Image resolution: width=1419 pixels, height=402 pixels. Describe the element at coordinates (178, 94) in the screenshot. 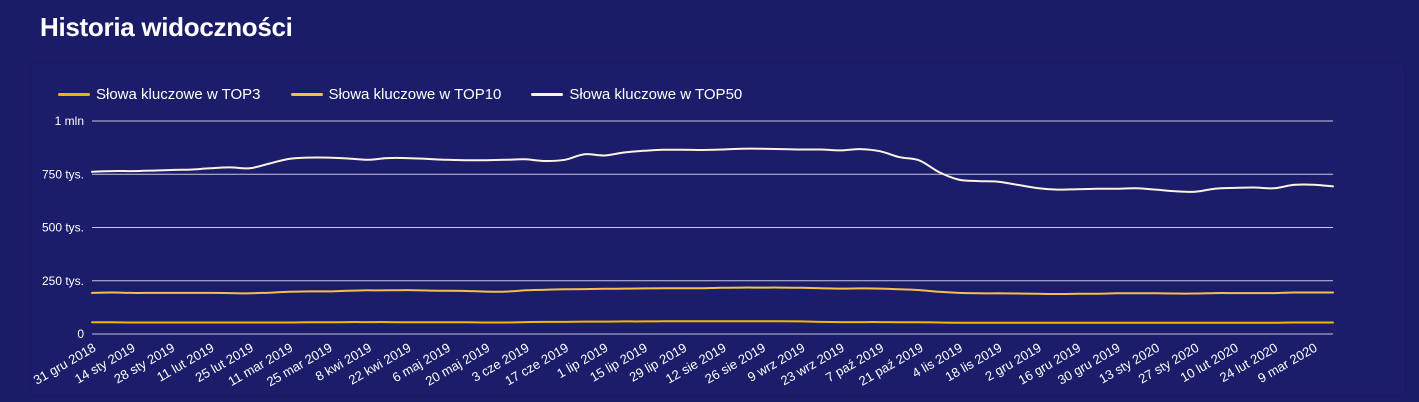

I see `legend-label-top3: Słowa kluczowe w TOP3` at that location.